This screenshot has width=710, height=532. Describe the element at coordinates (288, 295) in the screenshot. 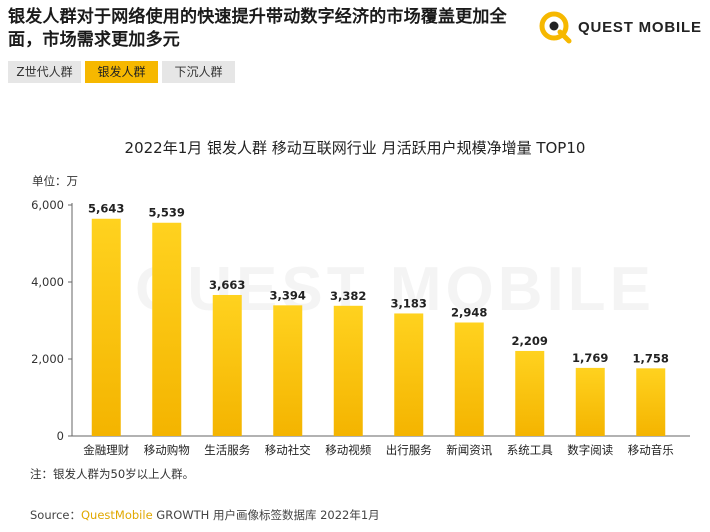

I see `data-label: 3,394` at that location.